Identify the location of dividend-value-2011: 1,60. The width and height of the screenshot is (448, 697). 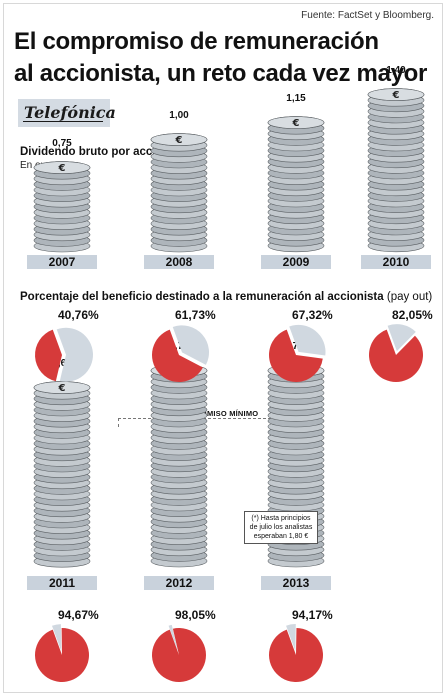
(62, 363).